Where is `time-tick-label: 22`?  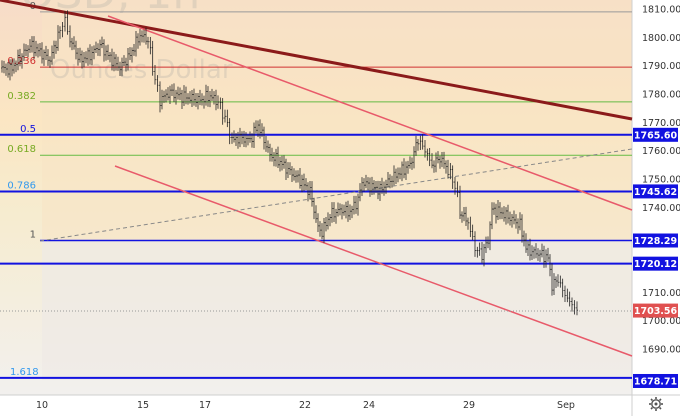
time-tick-label: 22 is located at coordinates (305, 405).